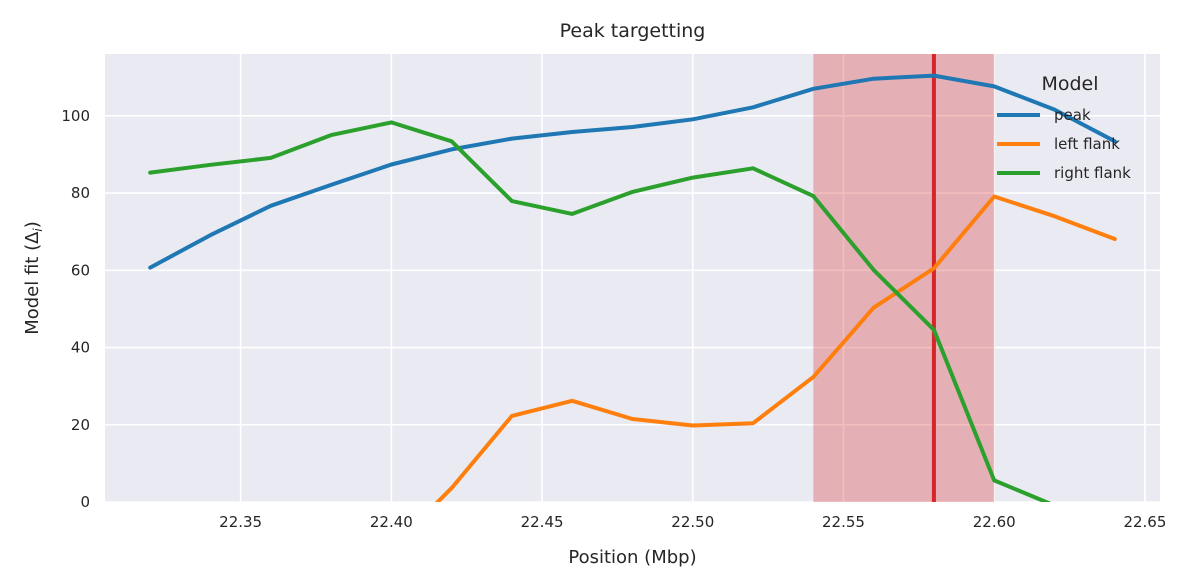 The image size is (1186, 588). I want to click on x-tick-label: 22.35, so click(240, 522).